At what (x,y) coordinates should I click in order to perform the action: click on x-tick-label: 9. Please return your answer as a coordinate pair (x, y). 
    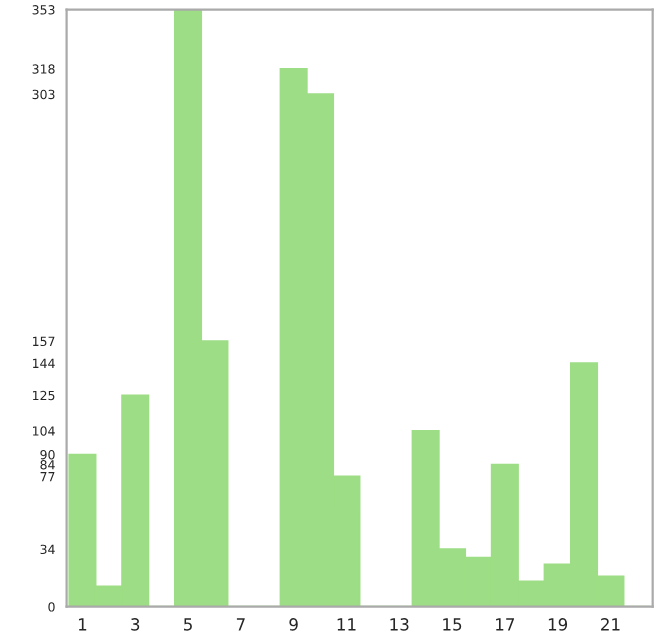
    Looking at the image, I should click on (293, 624).